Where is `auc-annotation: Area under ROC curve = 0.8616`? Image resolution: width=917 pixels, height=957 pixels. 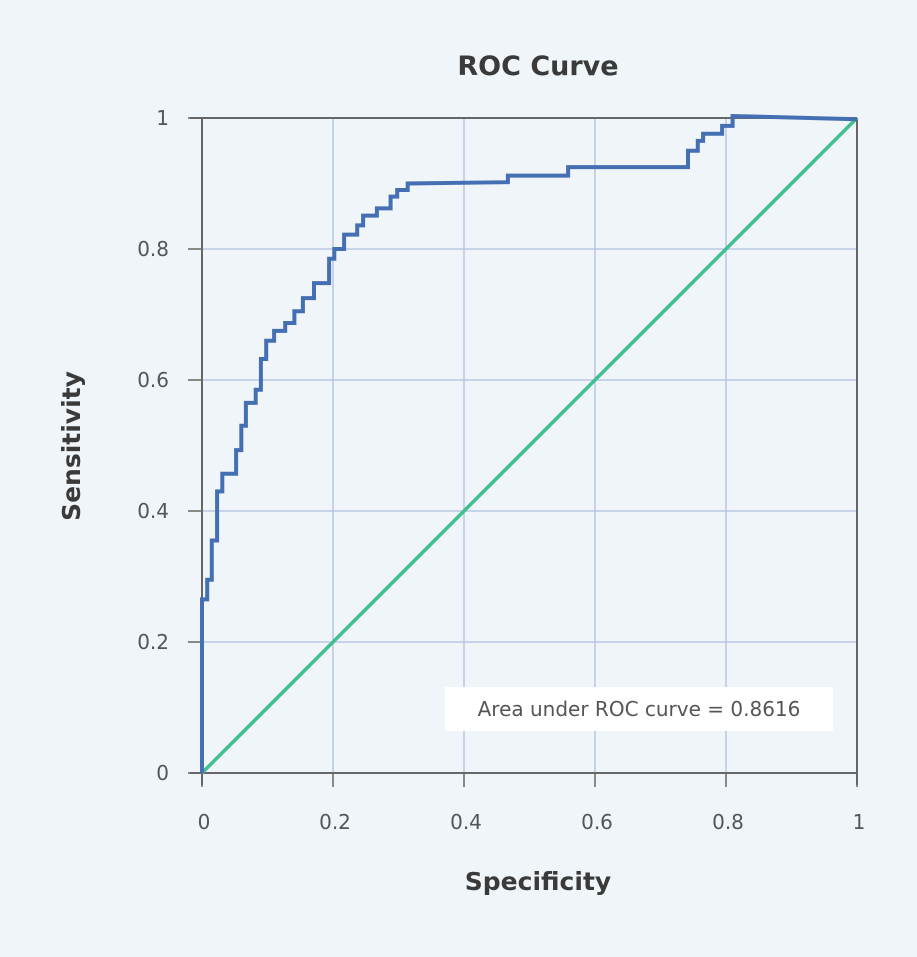
auc-annotation: Area under ROC curve = 0.8616 is located at coordinates (639, 709).